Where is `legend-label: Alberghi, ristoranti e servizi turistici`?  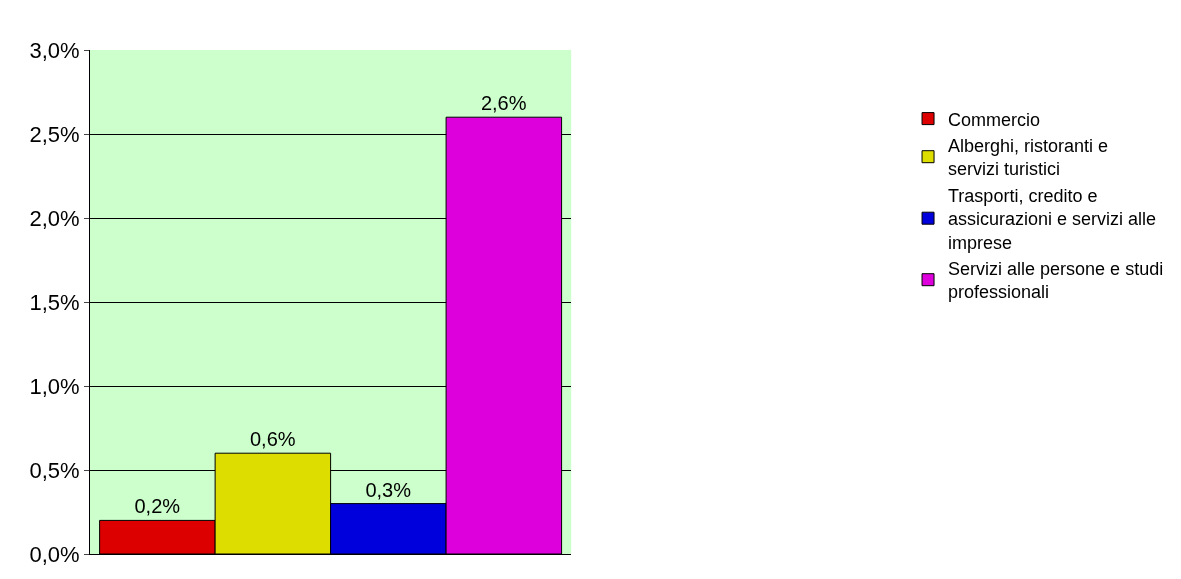 legend-label: Alberghi, ristoranti e servizi turistici is located at coordinates (1028, 158).